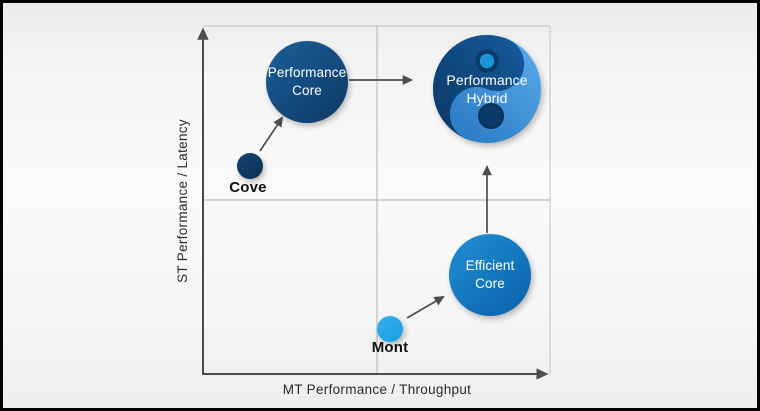 Image resolution: width=760 pixels, height=411 pixels. Describe the element at coordinates (307, 82) in the screenshot. I see `performance-core-bubble` at that location.